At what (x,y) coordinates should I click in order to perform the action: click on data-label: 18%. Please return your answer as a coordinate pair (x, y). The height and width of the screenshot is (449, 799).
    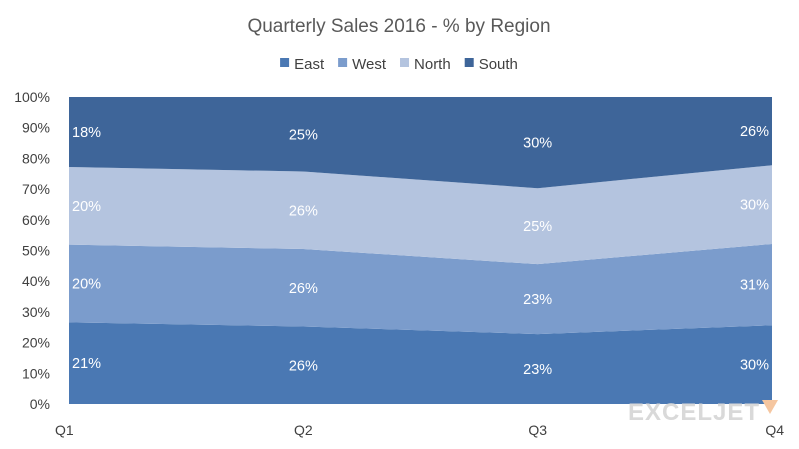
    Looking at the image, I should click on (86, 133).